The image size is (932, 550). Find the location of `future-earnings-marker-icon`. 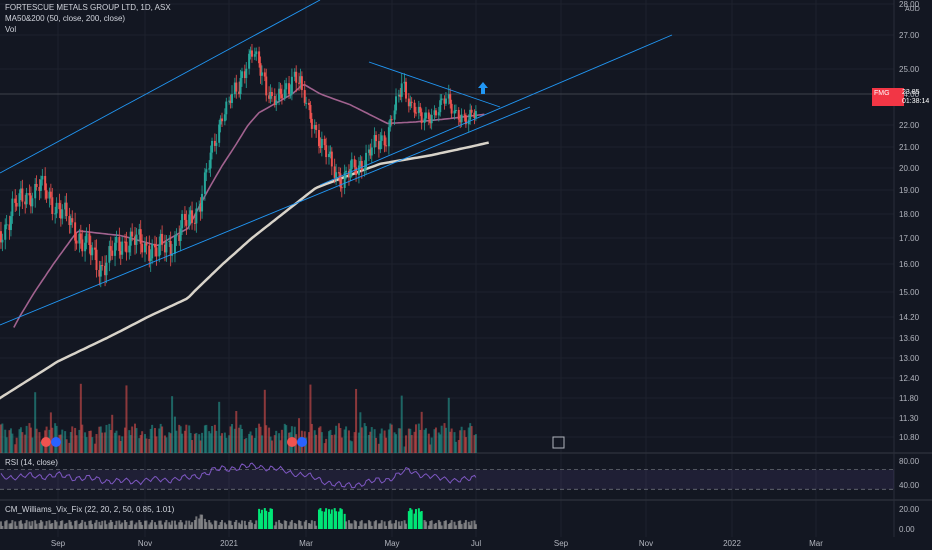

future-earnings-marker-icon is located at coordinates (558, 442).